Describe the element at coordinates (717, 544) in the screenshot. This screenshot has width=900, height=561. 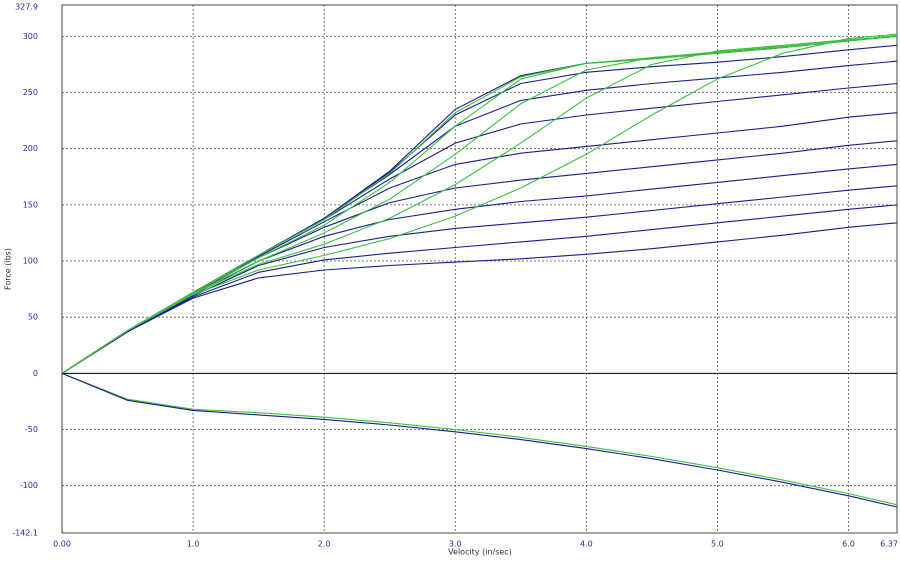
I see `x-tick-label: 5.0` at that location.